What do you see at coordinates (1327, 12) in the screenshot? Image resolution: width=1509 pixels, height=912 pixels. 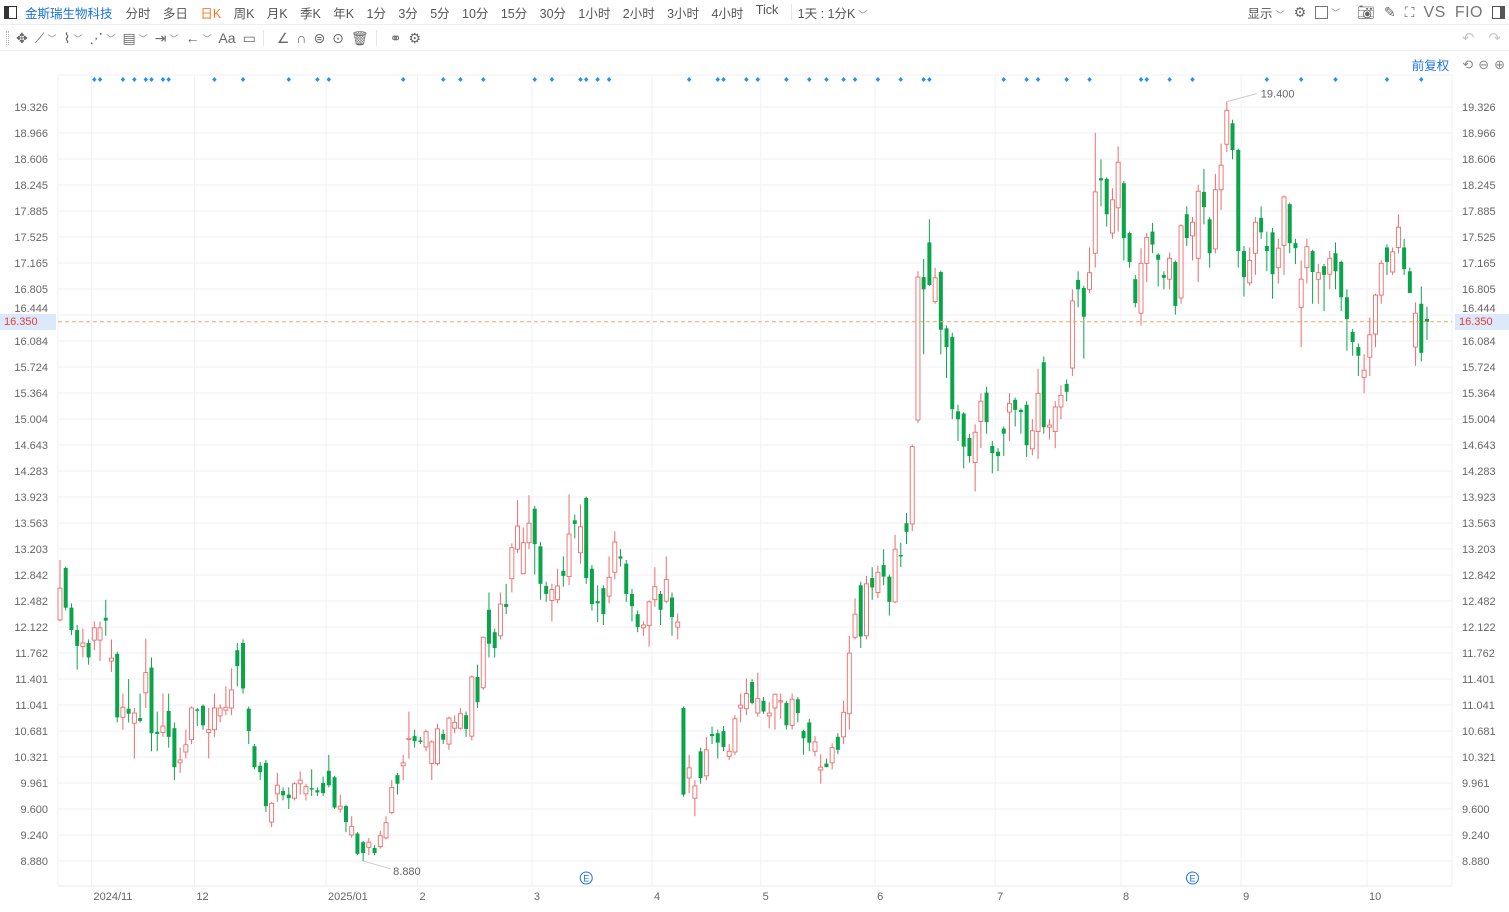 I see `layout-dropdown: ﹀` at bounding box center [1327, 12].